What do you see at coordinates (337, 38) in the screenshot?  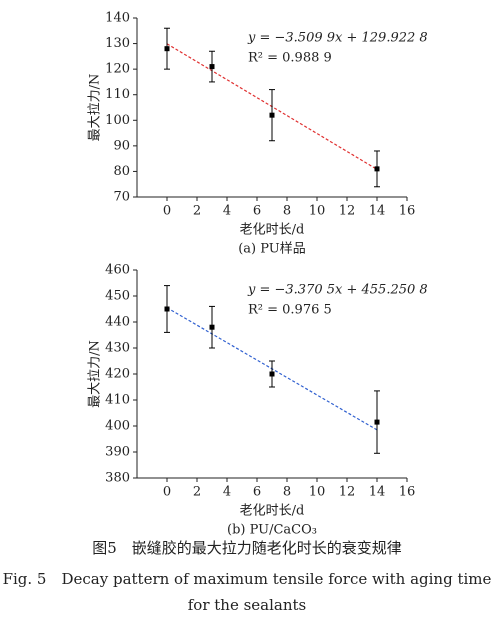 I see `equation: y = −3.509 9x + 129.922 8` at bounding box center [337, 38].